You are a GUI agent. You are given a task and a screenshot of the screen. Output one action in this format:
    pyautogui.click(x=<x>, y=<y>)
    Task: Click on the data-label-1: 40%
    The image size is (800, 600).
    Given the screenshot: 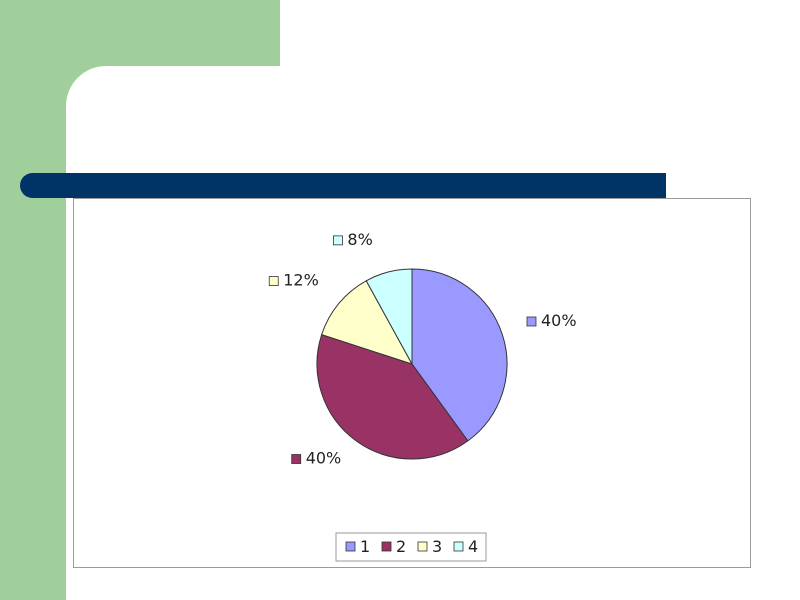 What is the action you would take?
    pyautogui.click(x=551, y=320)
    